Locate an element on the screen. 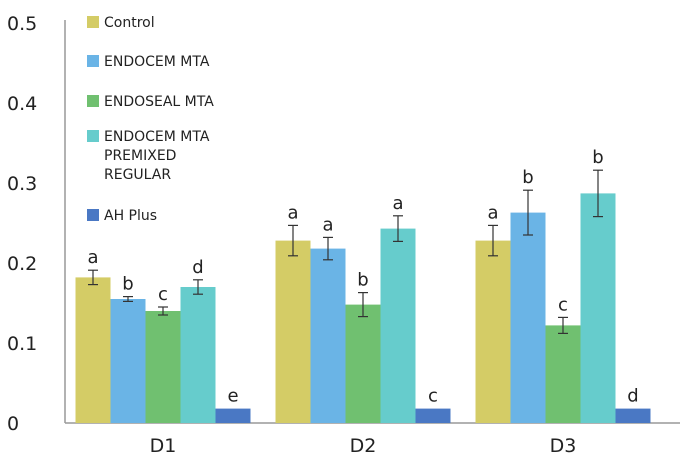 The image size is (680, 463). y-tick-label: 0.2 is located at coordinates (22, 264).